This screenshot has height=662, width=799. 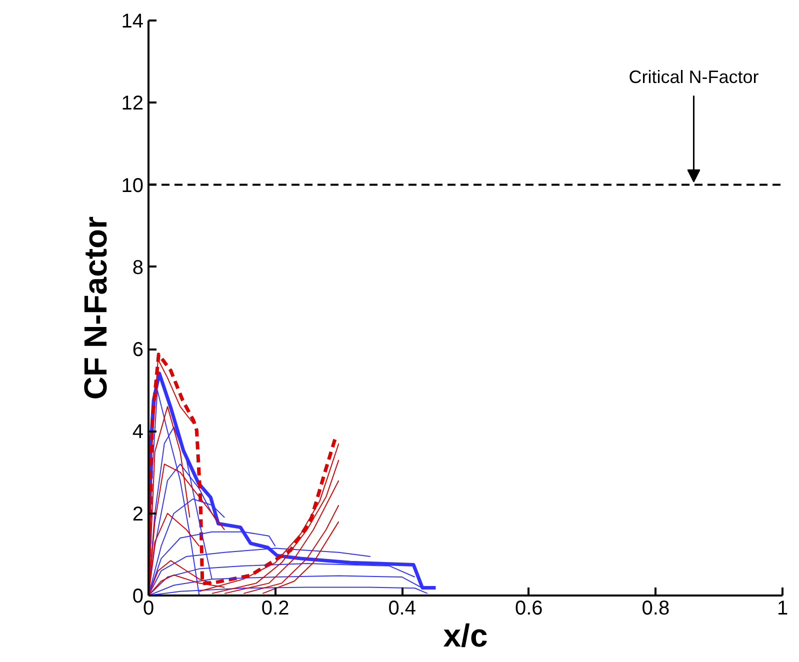 What do you see at coordinates (138, 350) in the screenshot?
I see `y-tick-label: 6` at bounding box center [138, 350].